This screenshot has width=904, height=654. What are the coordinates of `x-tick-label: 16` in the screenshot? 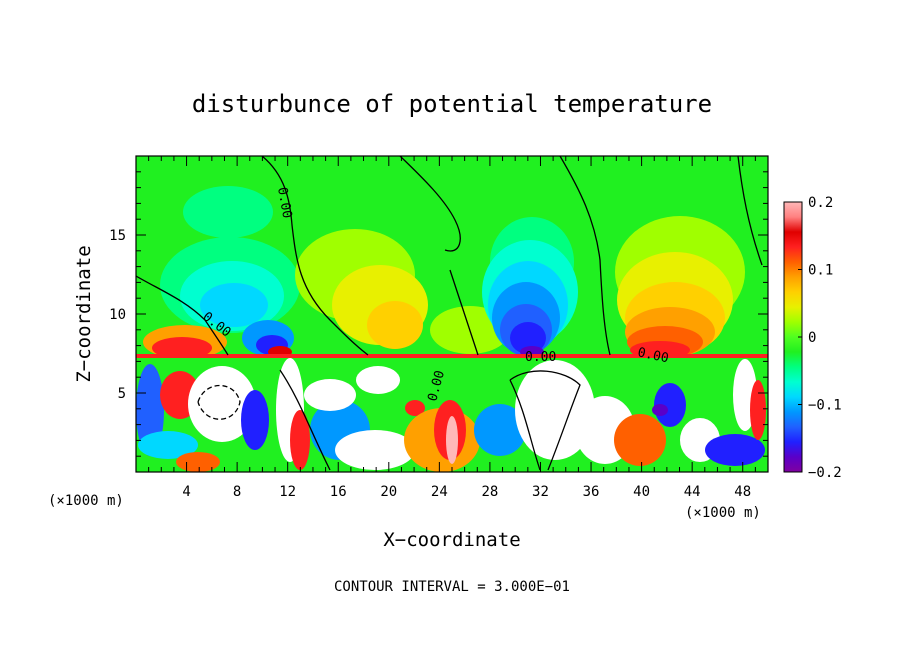 It's located at (338, 492).